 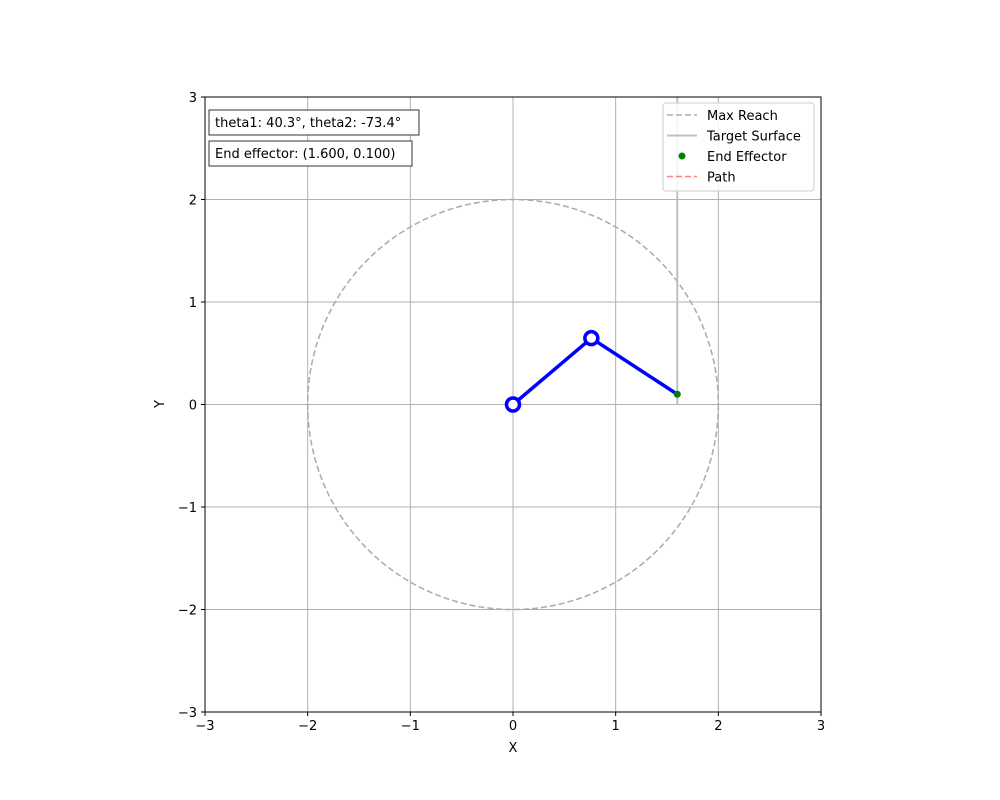 I want to click on legend-label: Target Surface, so click(x=753, y=137).